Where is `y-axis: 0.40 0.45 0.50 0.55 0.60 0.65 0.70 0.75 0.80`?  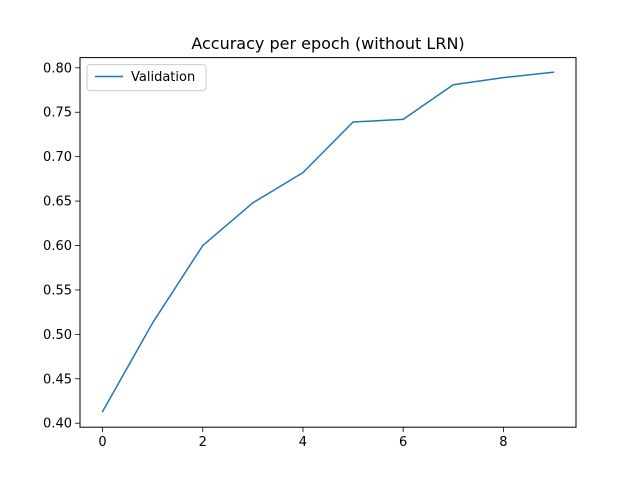 y-axis: 0.40 0.45 0.50 0.55 0.60 0.65 0.70 0.75 0.80 is located at coordinates (61, 246).